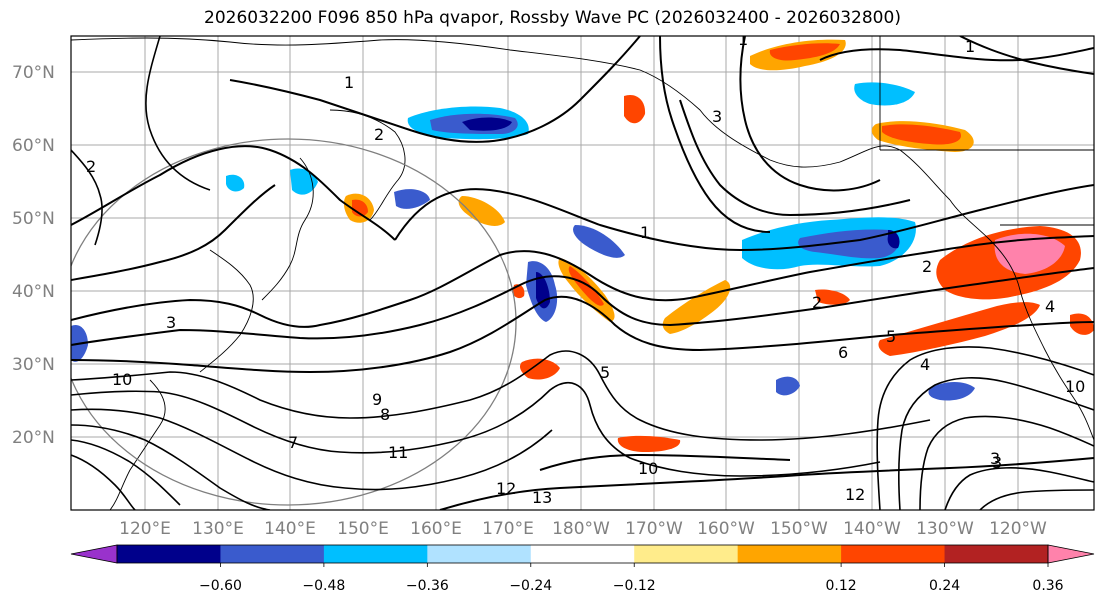 The image size is (1105, 604). Describe the element at coordinates (218, 529) in the screenshot. I see `lon-label: 130°E` at that location.